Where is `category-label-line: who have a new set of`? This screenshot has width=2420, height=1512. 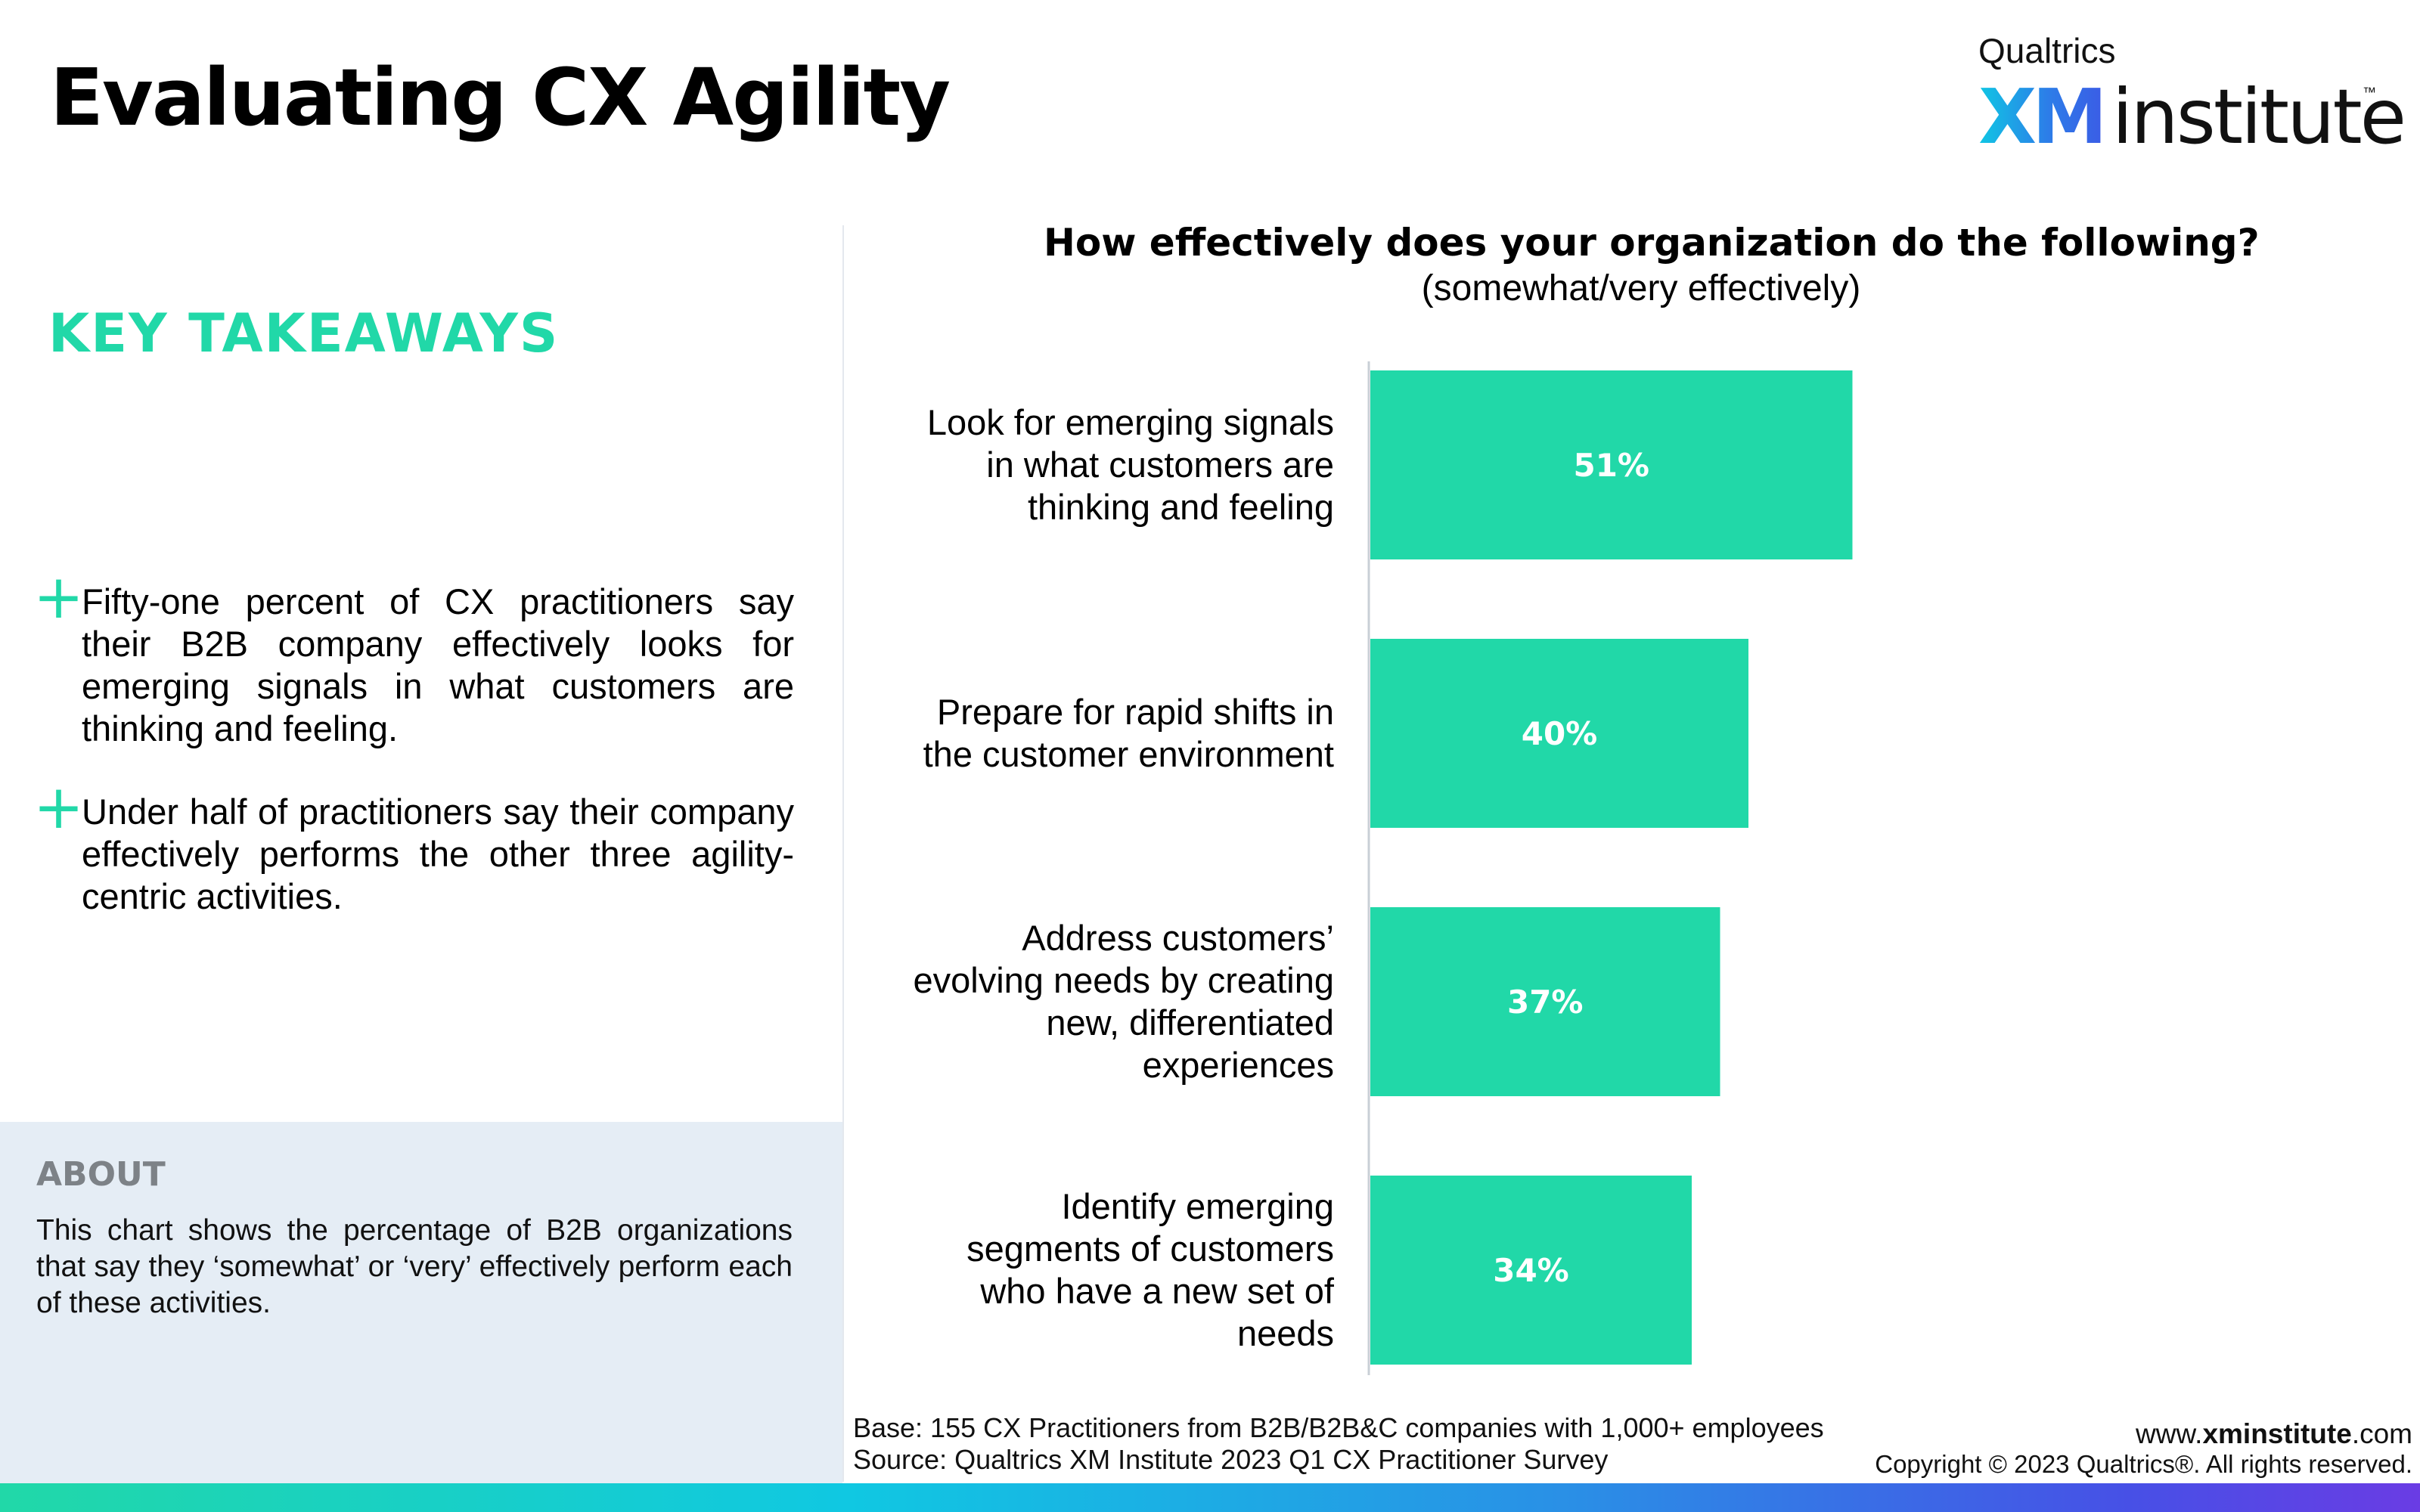
category-label-line: who have a new set of is located at coordinates (1157, 1291).